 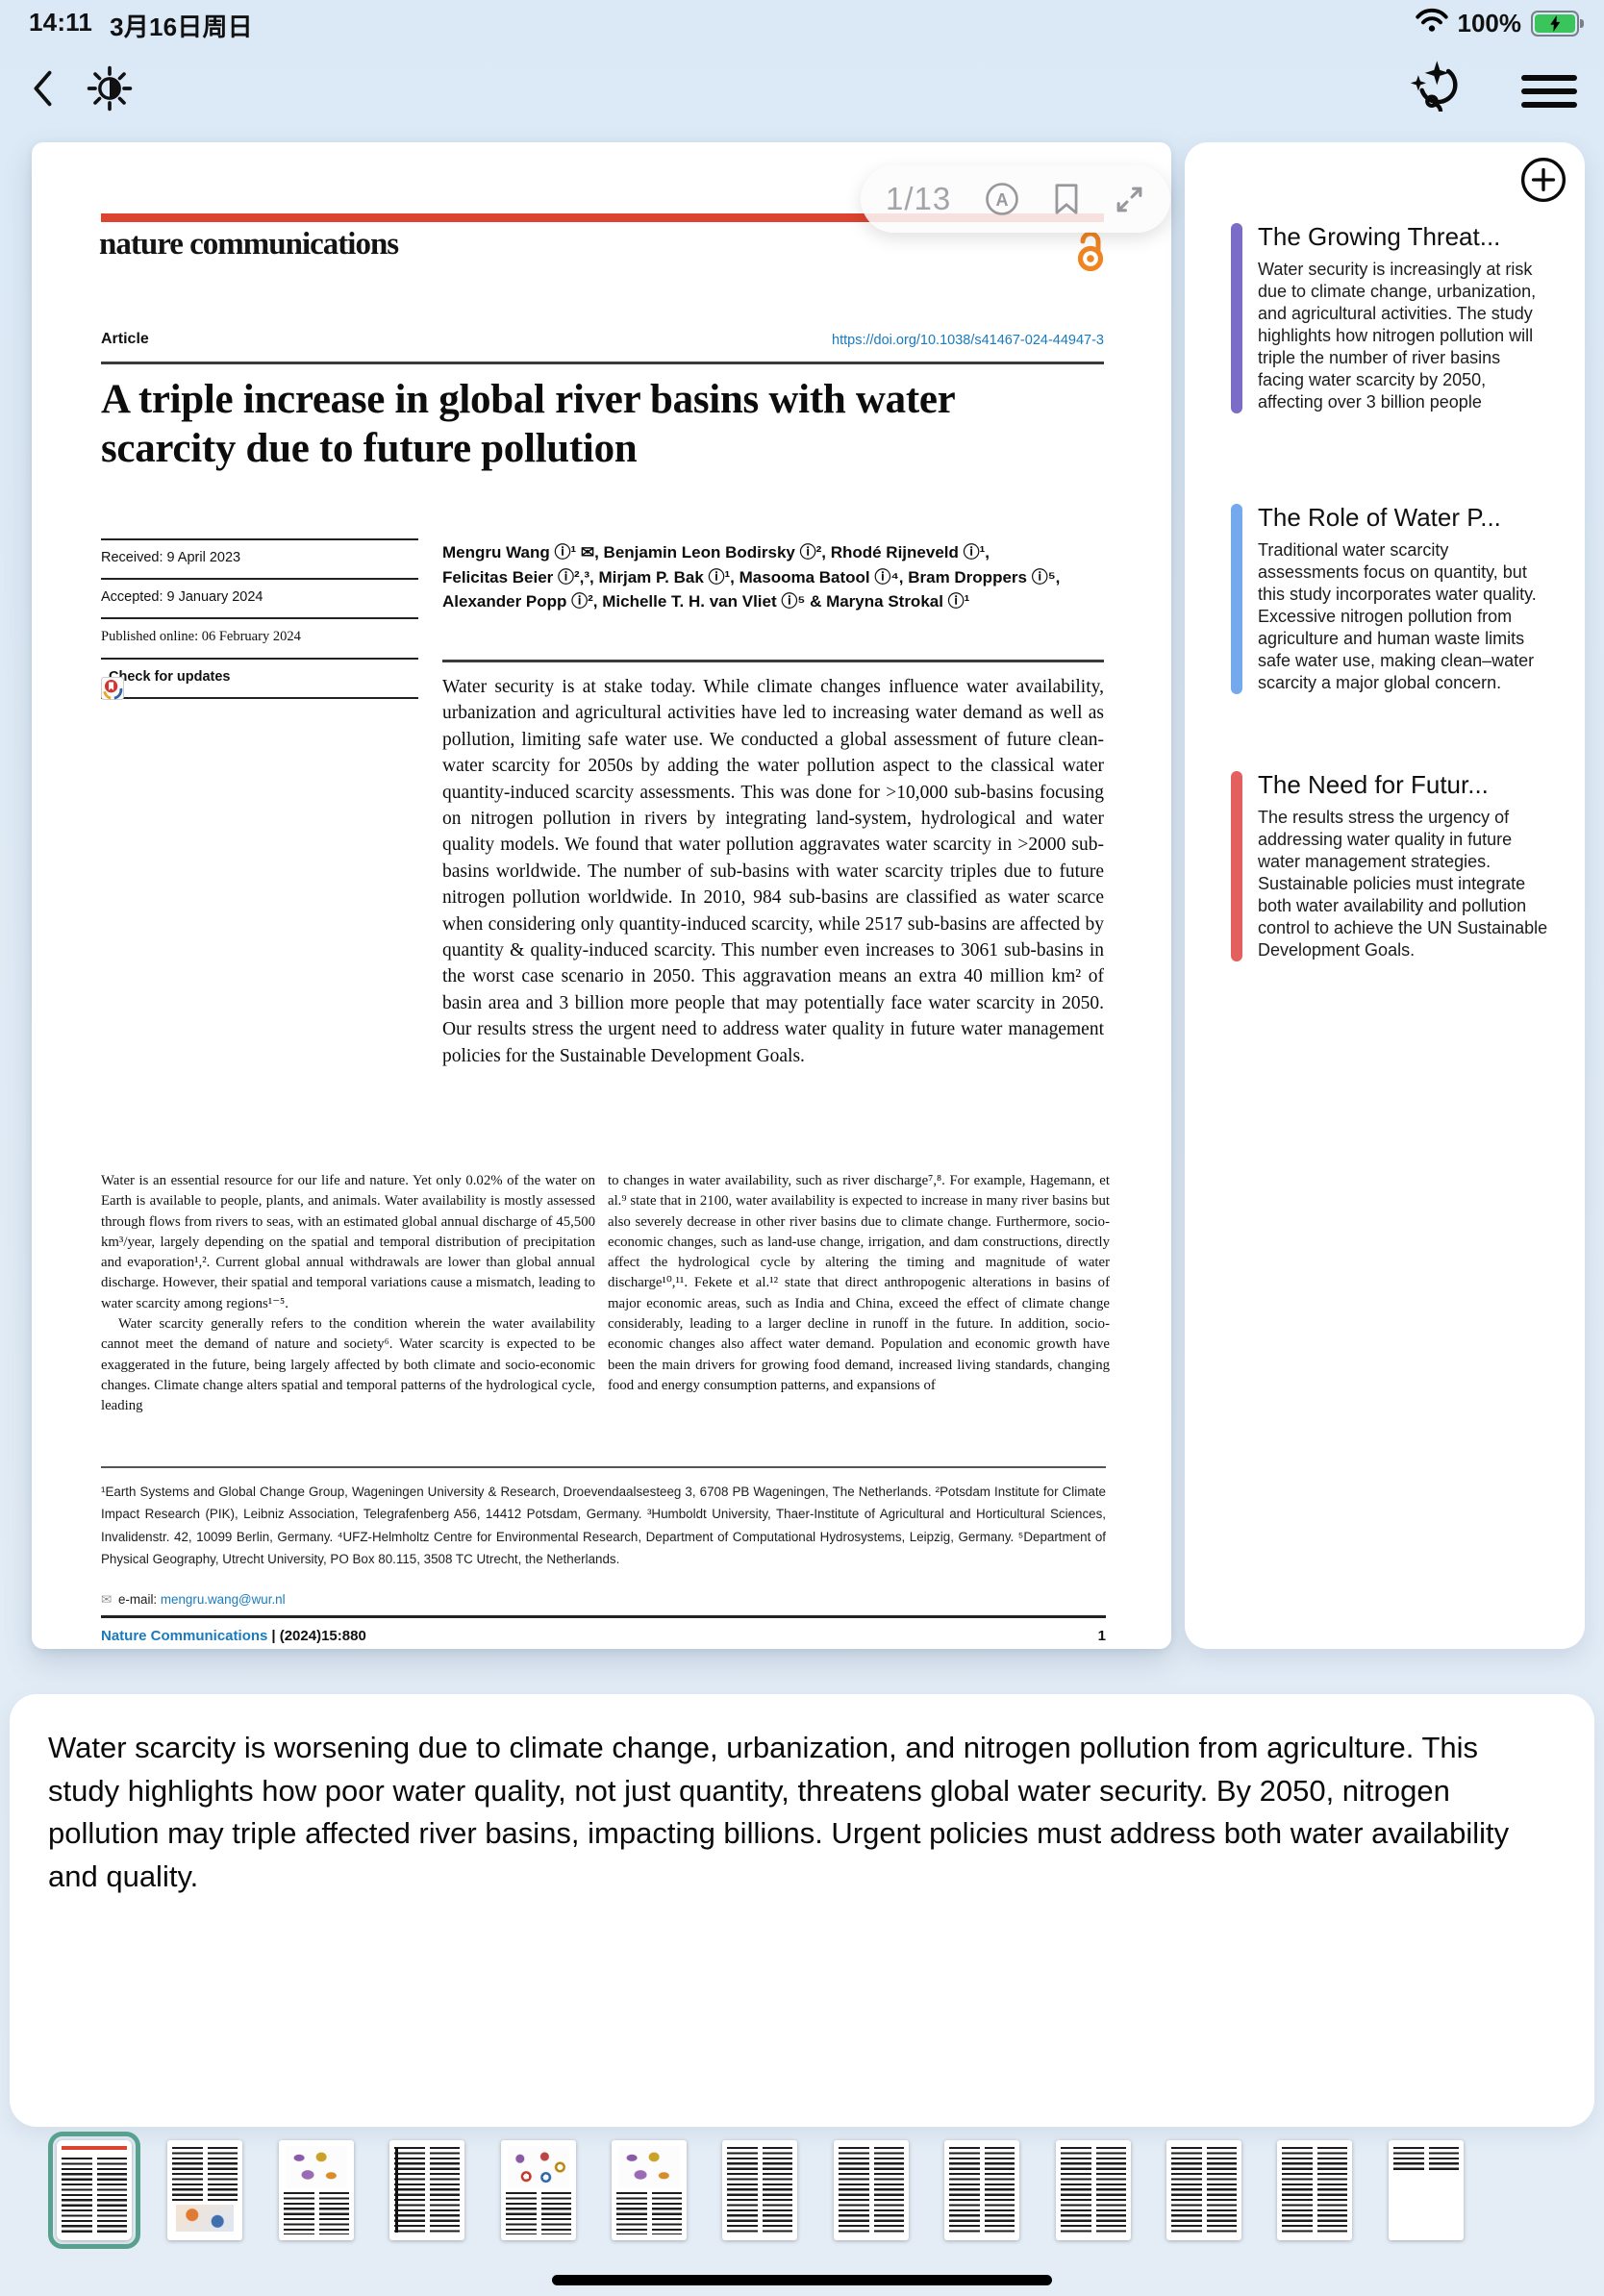 What do you see at coordinates (125, 339) in the screenshot?
I see `article-label: Article` at bounding box center [125, 339].